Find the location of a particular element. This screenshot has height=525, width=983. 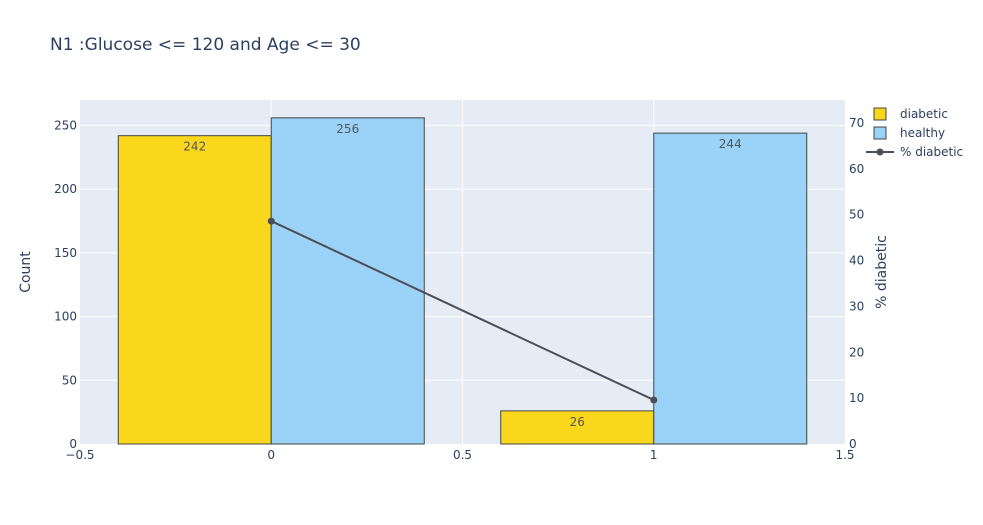

y2-tick-label: 30 is located at coordinates (856, 306).